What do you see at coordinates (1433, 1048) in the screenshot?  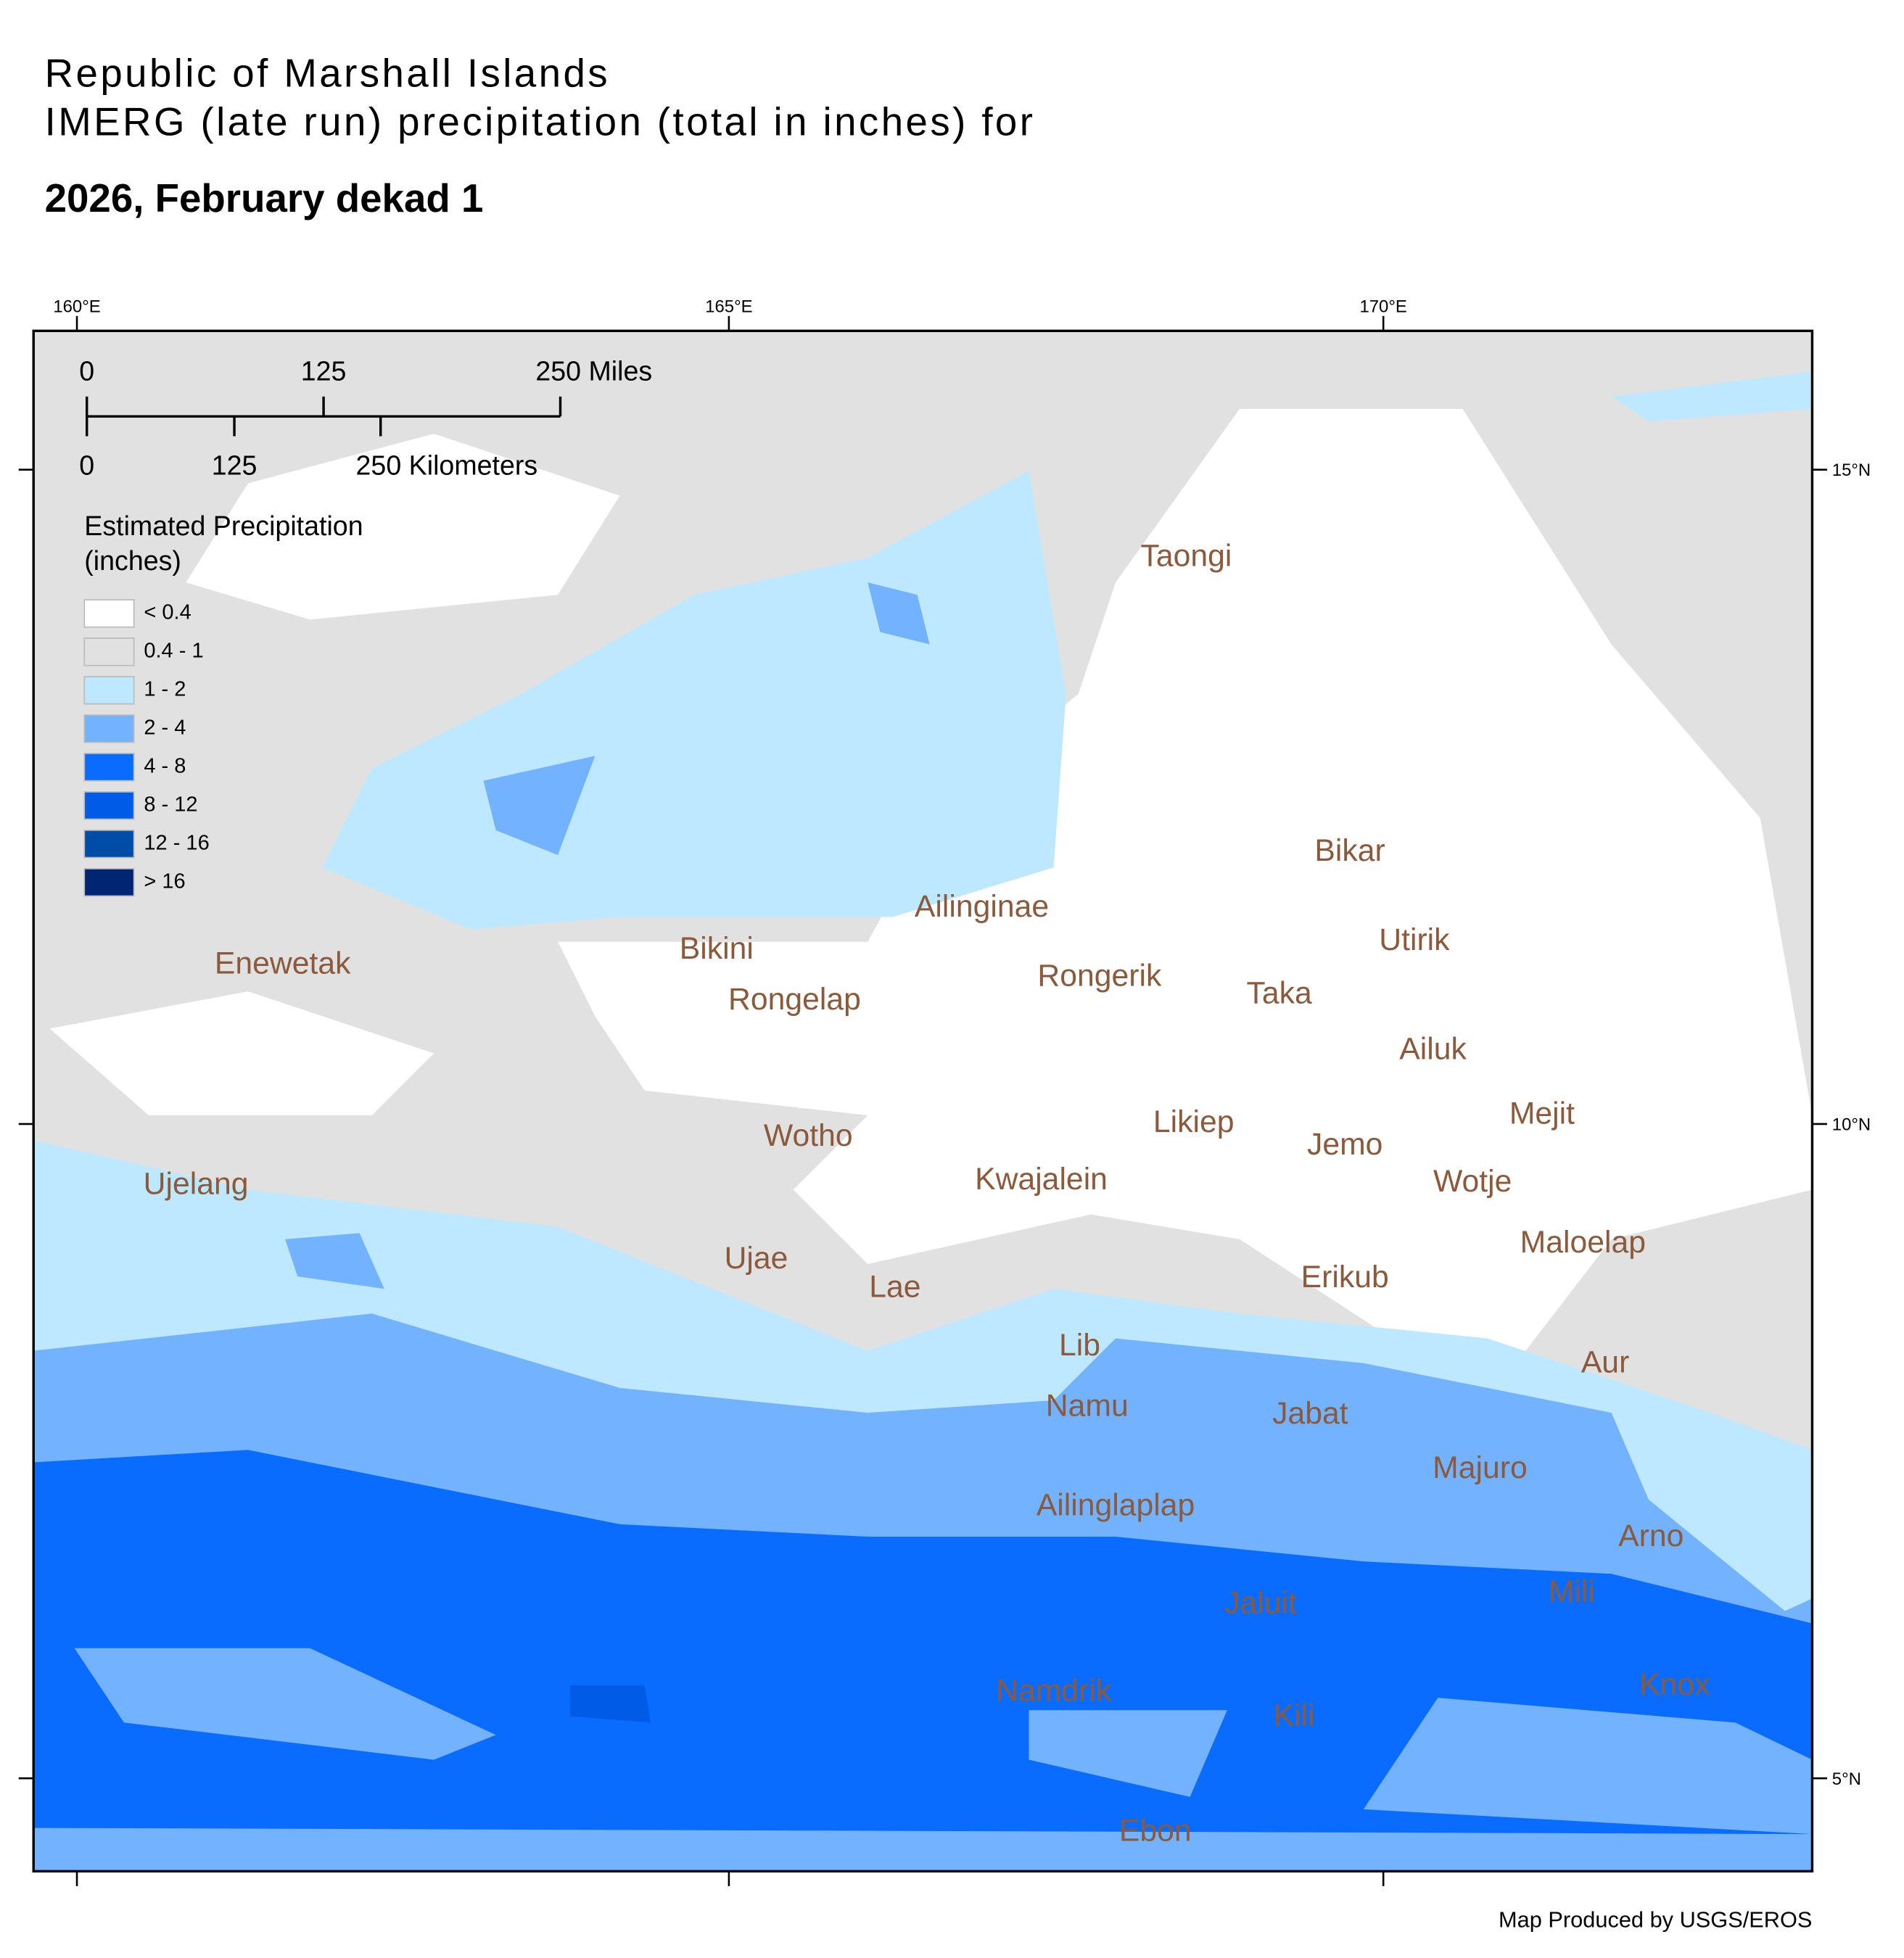 I see `place-label: Ailuk` at bounding box center [1433, 1048].